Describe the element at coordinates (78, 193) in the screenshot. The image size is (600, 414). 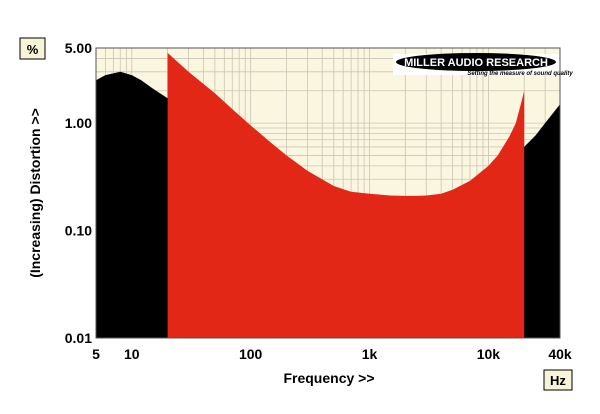
I see `y-tick-labels: 0.01 0.10 1.00 5.00` at that location.